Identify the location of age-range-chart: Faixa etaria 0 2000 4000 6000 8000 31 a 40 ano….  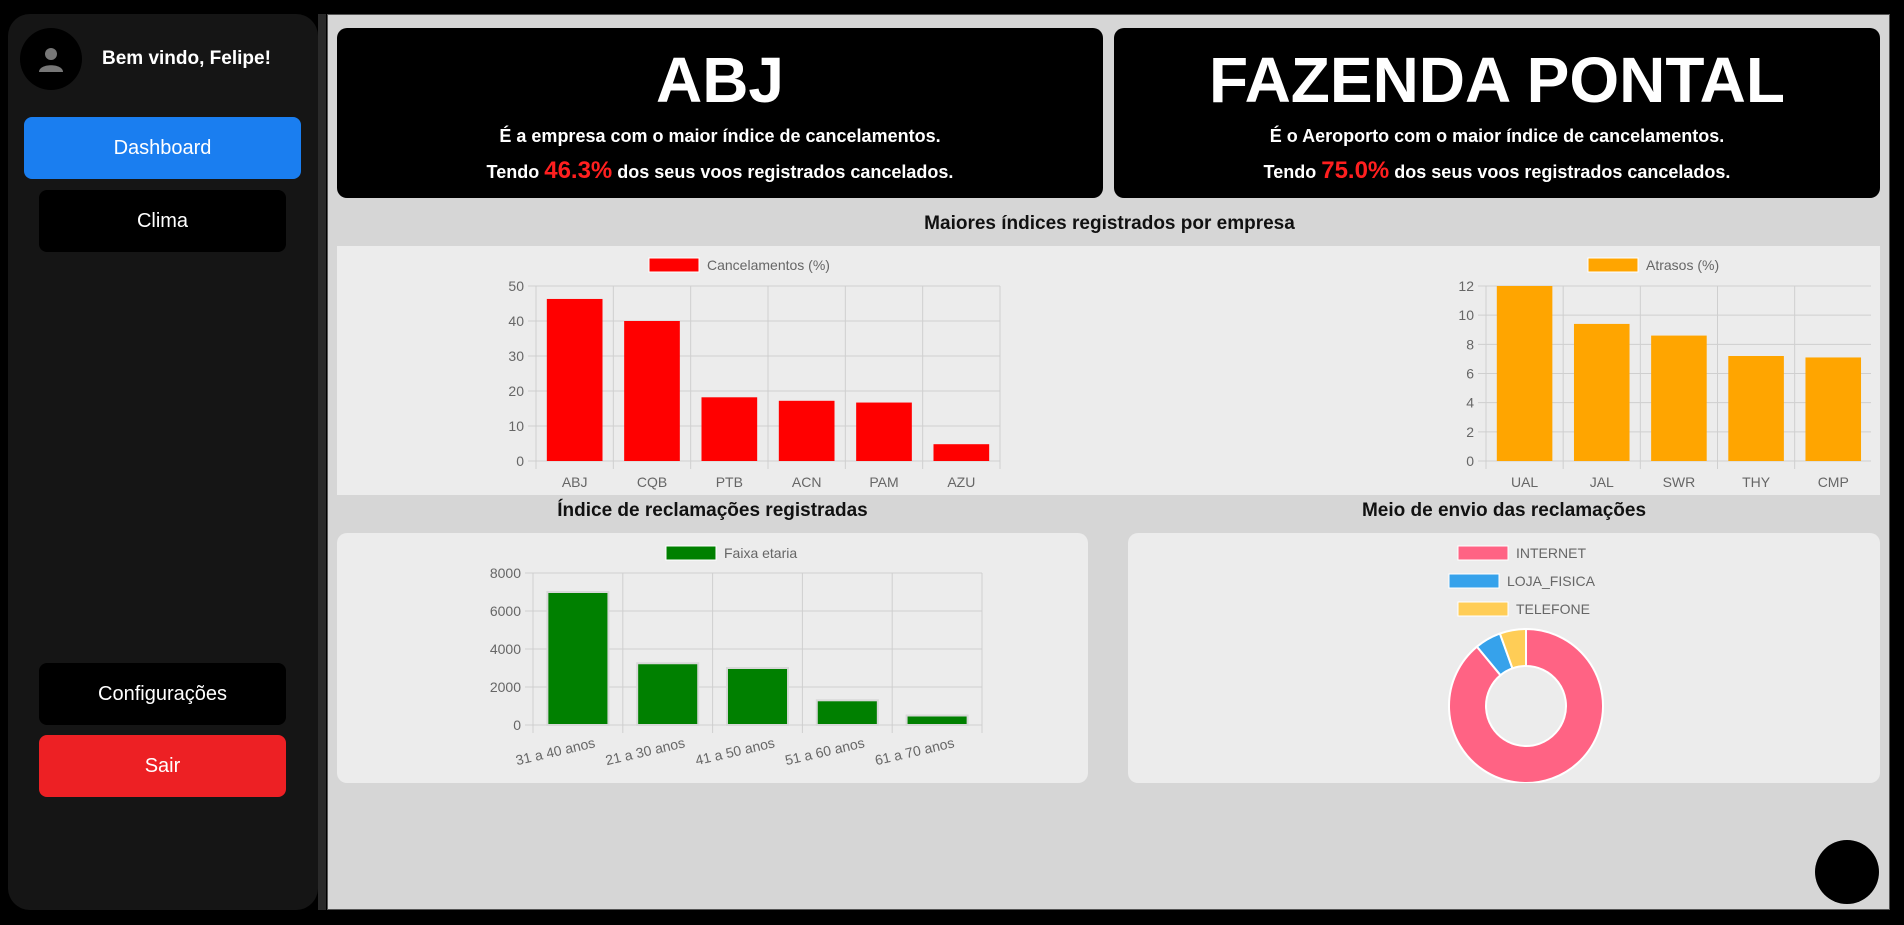
(736, 656).